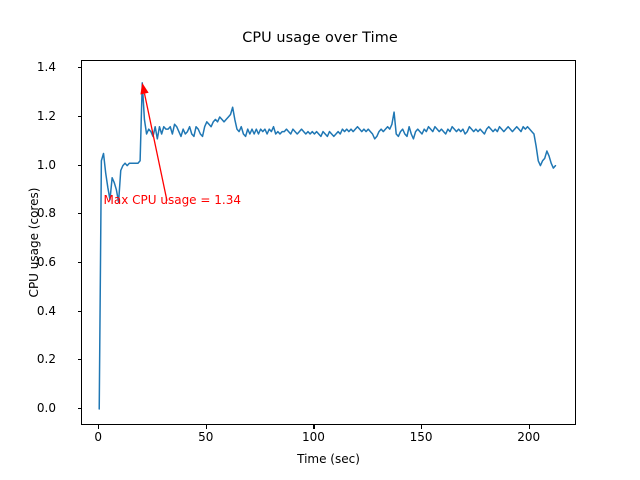  Describe the element at coordinates (46, 164) in the screenshot. I see `y-tick-label: 1.0` at that location.